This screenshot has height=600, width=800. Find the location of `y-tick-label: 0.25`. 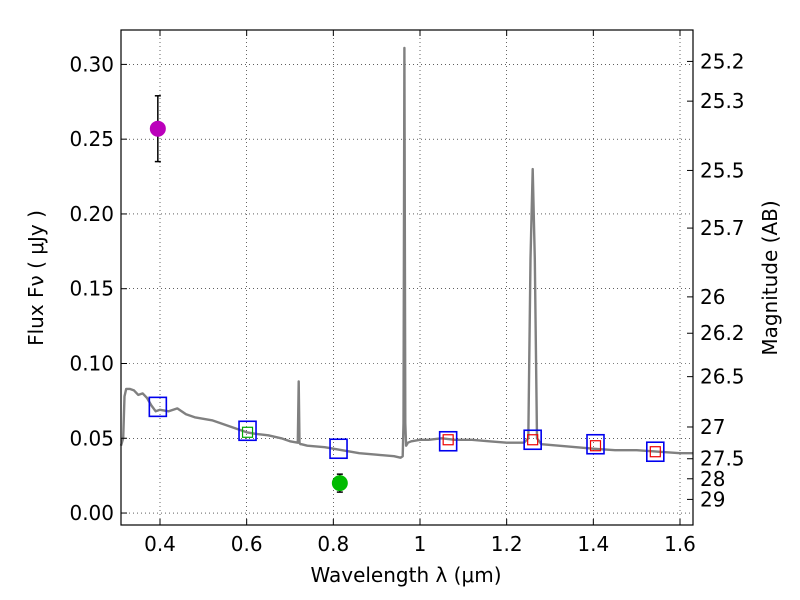

y-tick-label: 0.25 is located at coordinates (91, 139).